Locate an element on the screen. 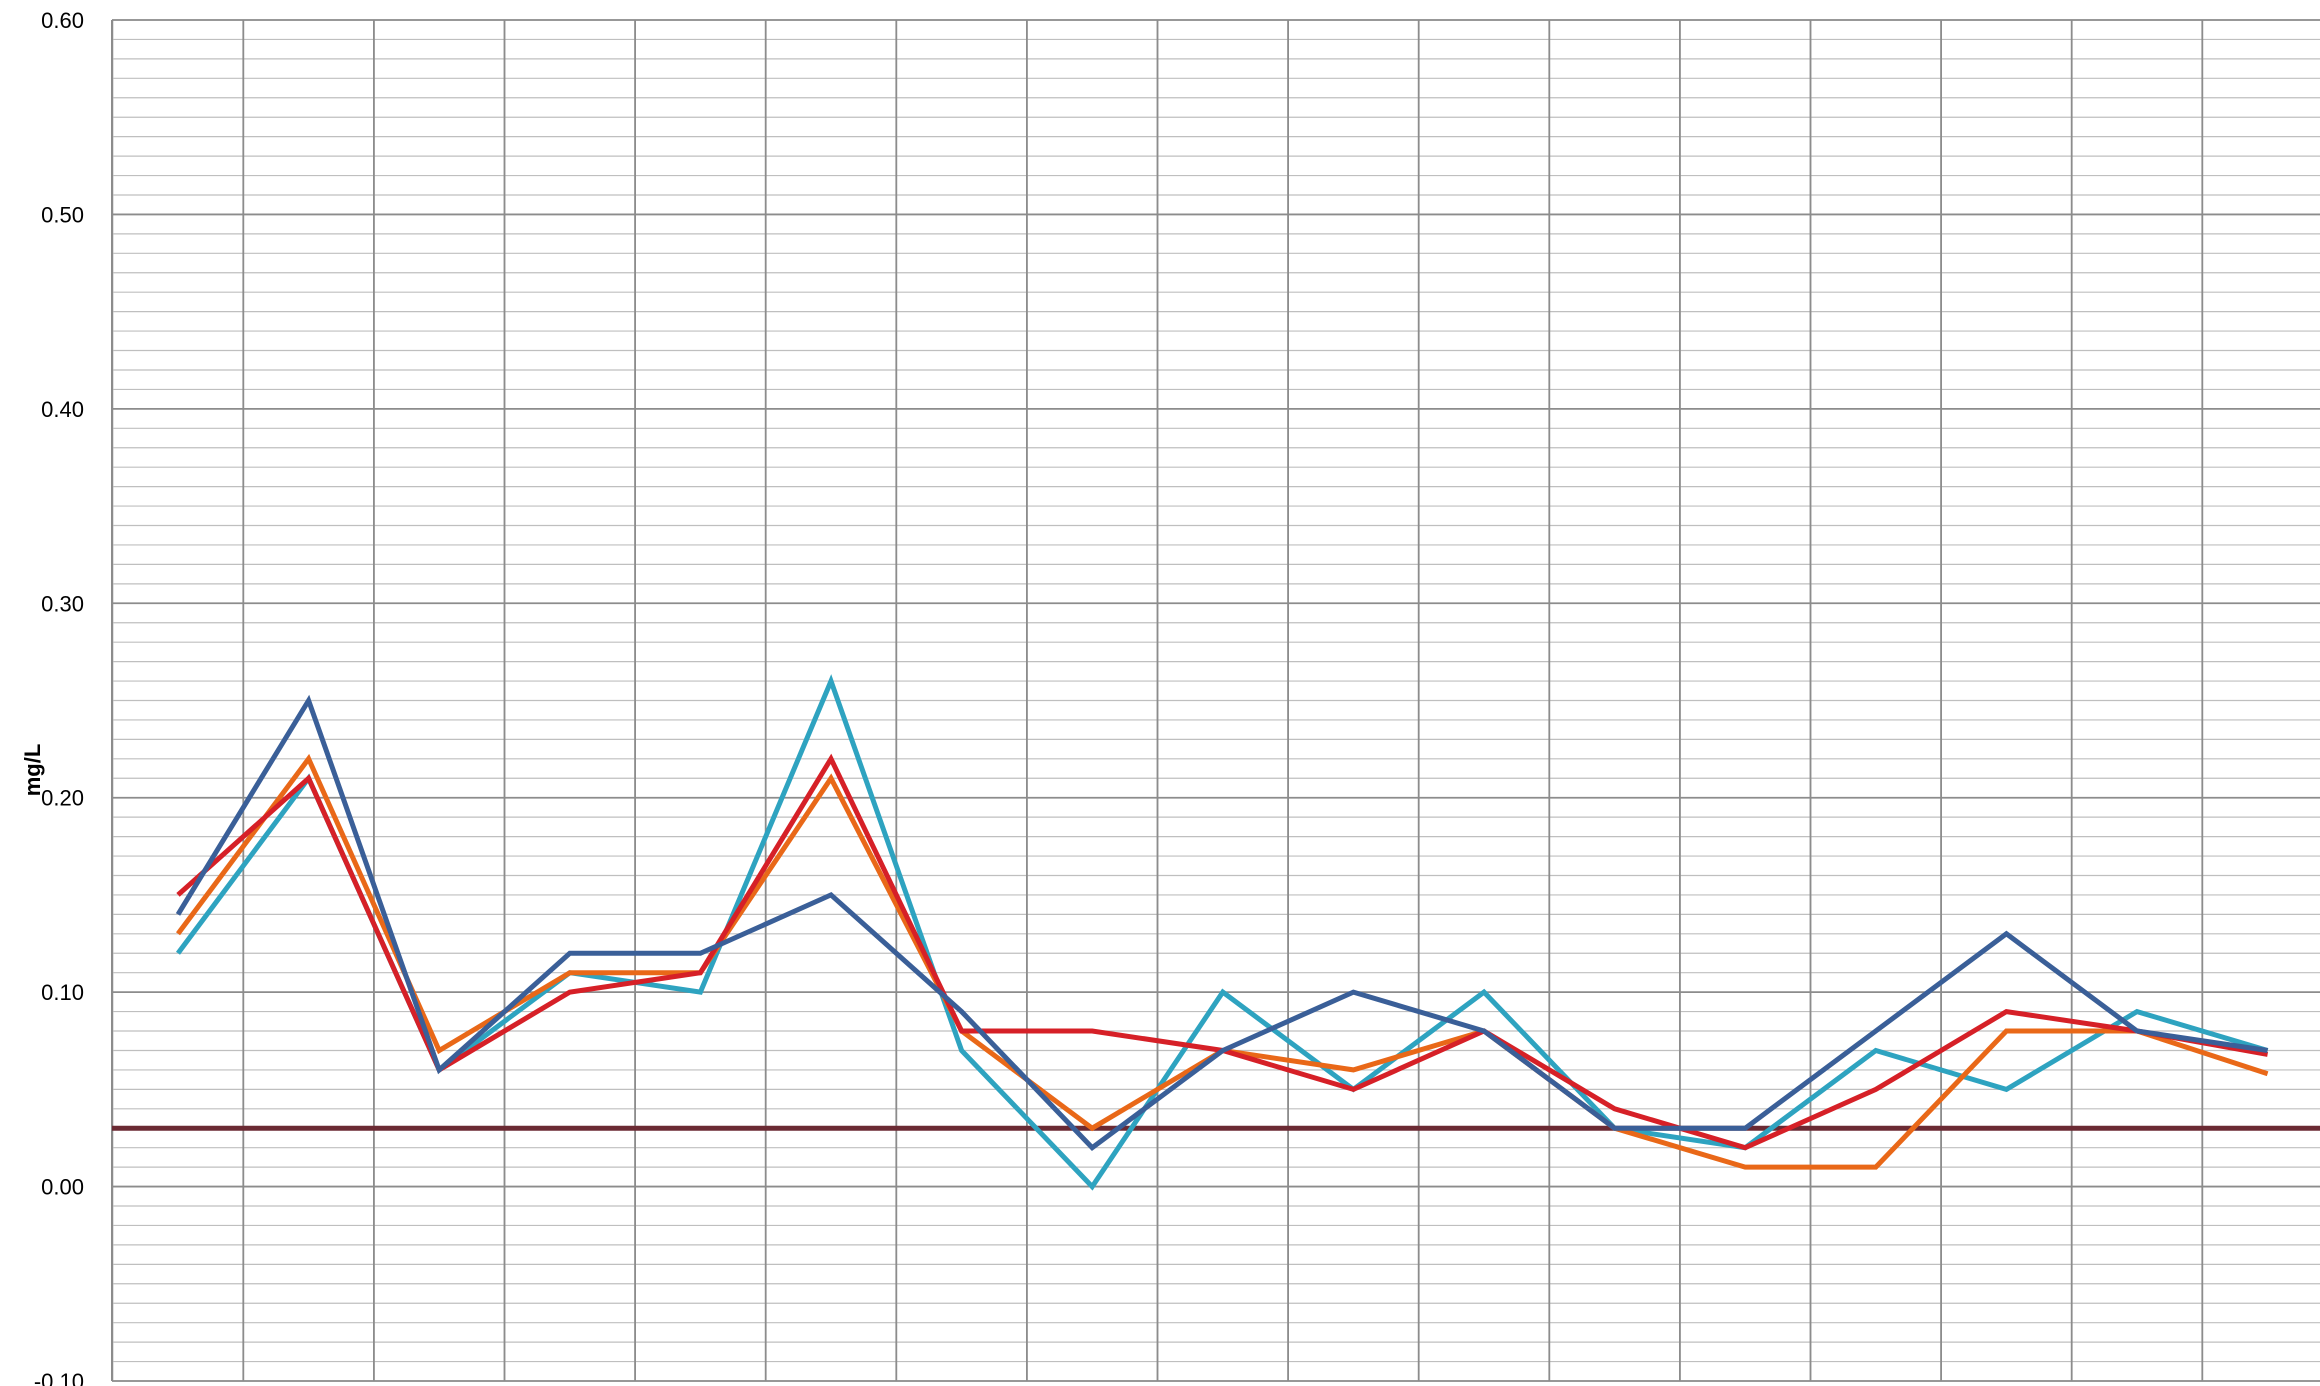 This screenshot has height=1386, width=2320. y-tick-label: 0.50 is located at coordinates (62, 214).